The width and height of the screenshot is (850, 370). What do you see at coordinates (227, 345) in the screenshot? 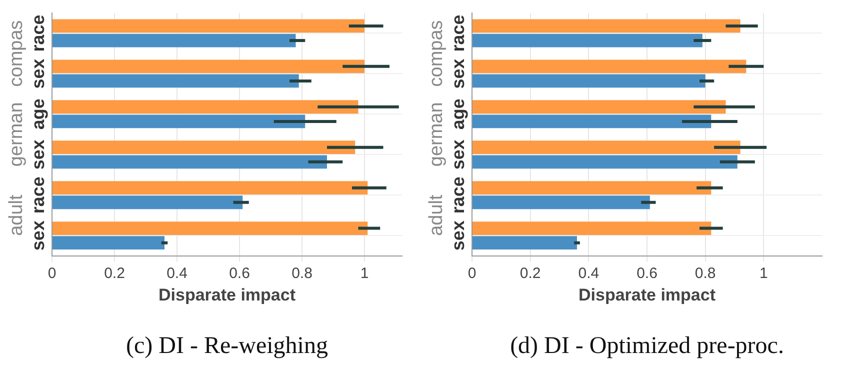
I see `text: (c) DI - Re-weighing` at bounding box center [227, 345].